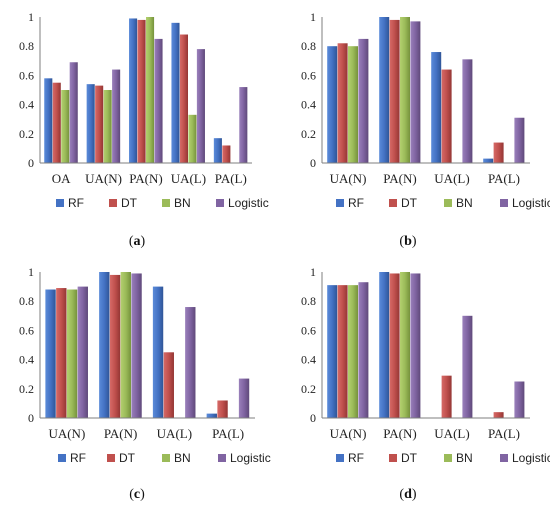 This screenshot has width=550, height=512. What do you see at coordinates (222, 458) in the screenshot?
I see `legend-swatch-logistic` at bounding box center [222, 458].